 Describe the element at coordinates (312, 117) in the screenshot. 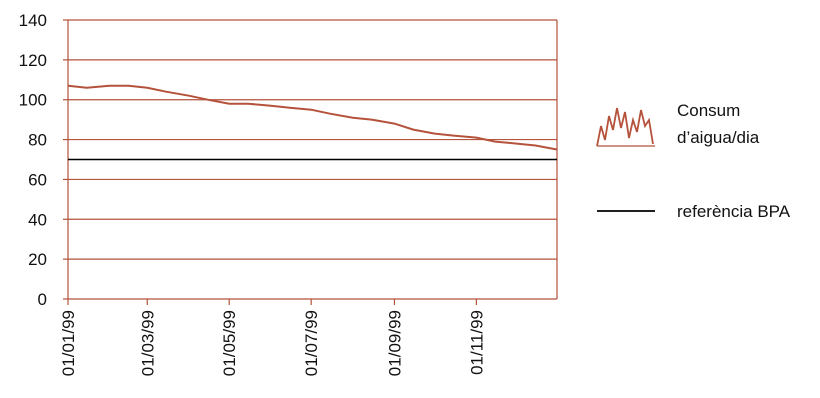

I see `water-consumption-line` at that location.